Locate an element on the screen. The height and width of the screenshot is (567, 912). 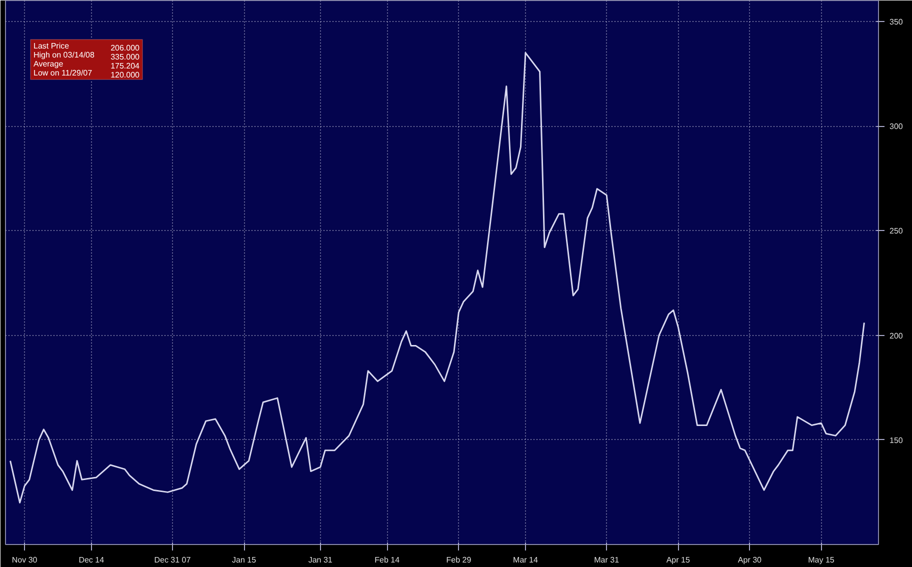
annotation: Last Price is located at coordinates (52, 46).